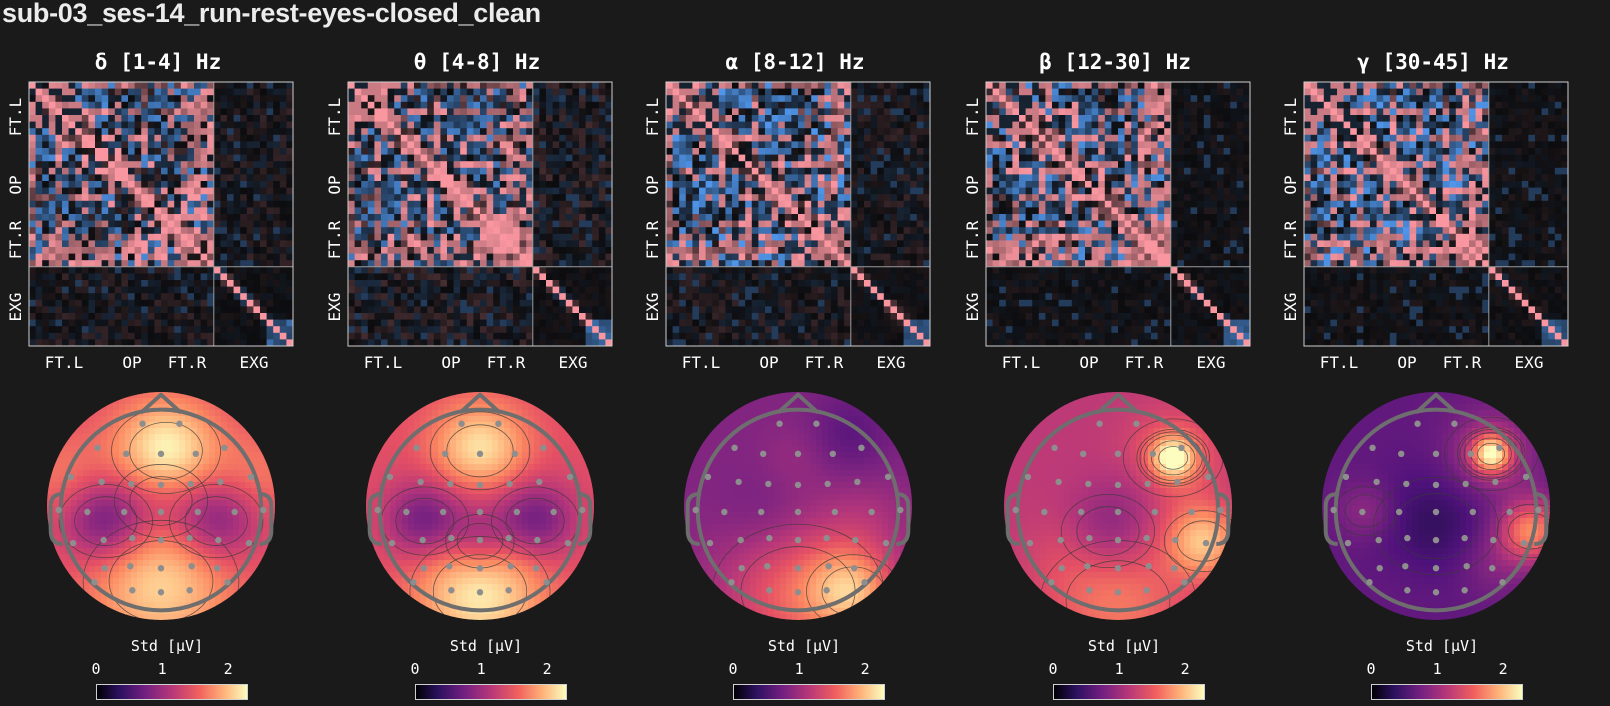 The height and width of the screenshot is (706, 1610). Describe the element at coordinates (161, 592) in the screenshot. I see `sensor-marker` at that location.